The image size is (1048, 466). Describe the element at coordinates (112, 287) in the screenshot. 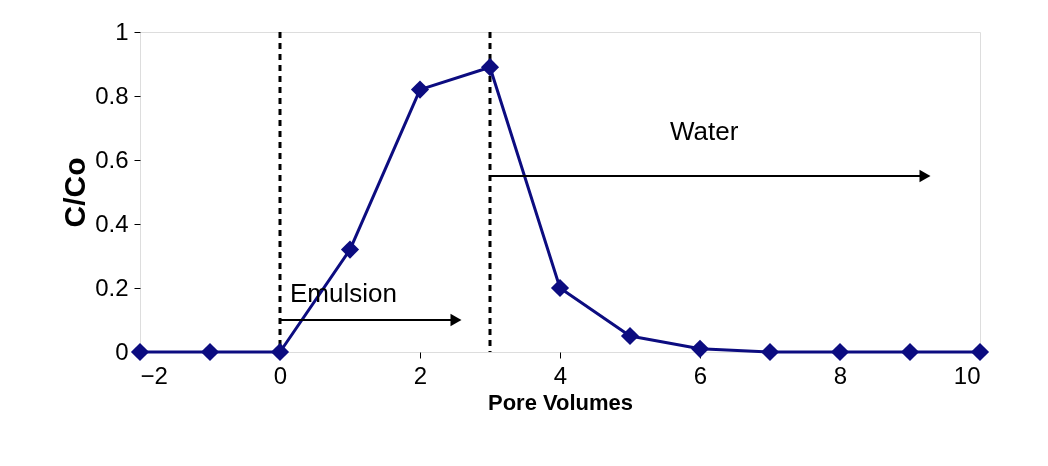

I see `y-tick-label: 0.2` at that location.